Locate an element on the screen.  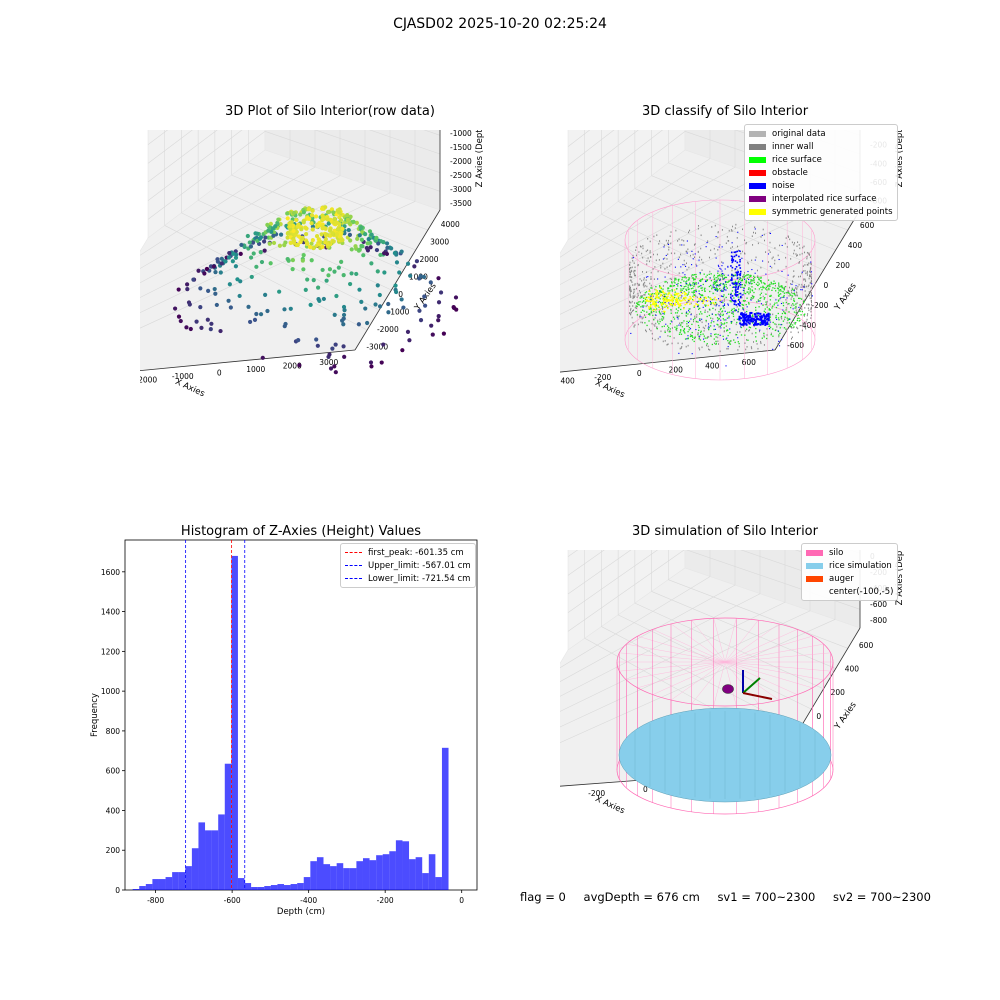
panel4-title: 3D simulation of Silo Interior is located at coordinates (725, 531).